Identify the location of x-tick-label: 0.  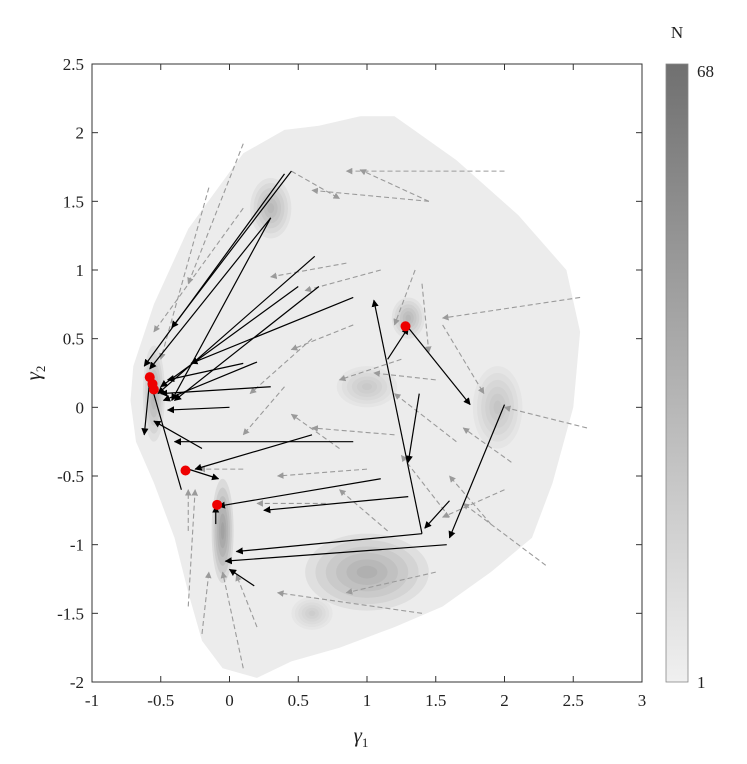
(229, 700).